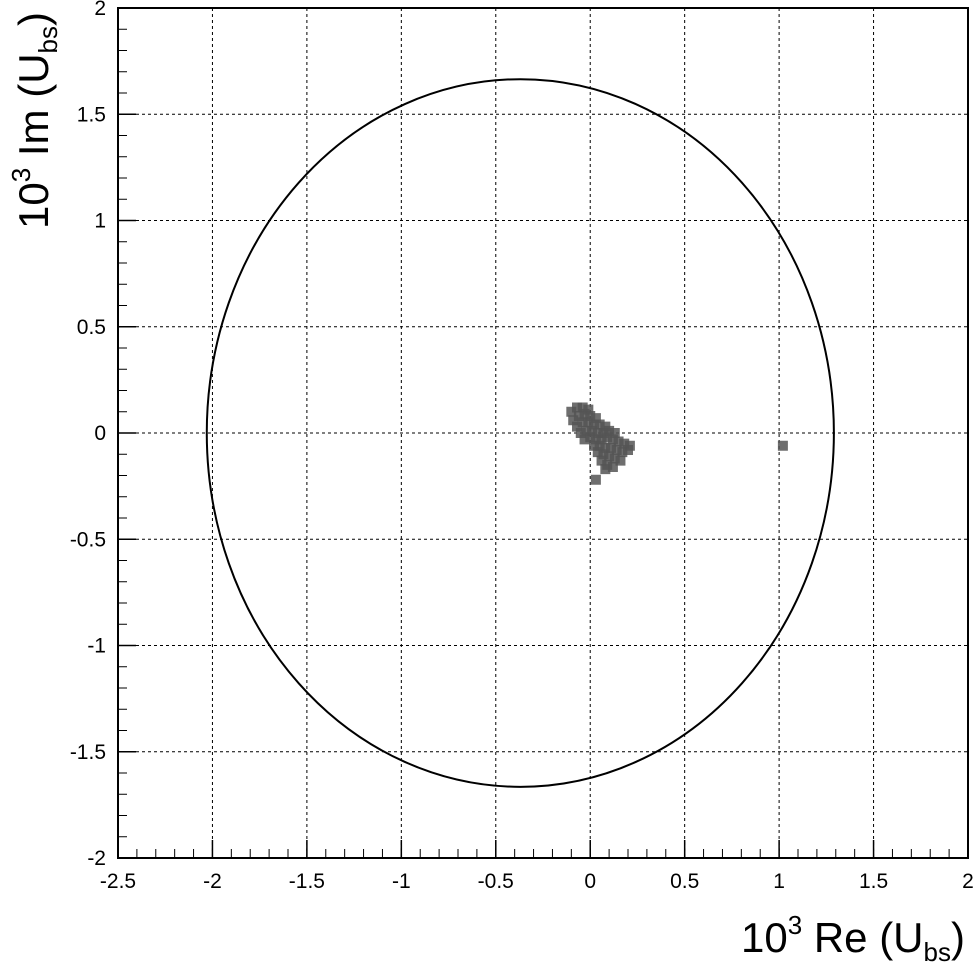 This screenshot has height=966, width=977. What do you see at coordinates (88, 539) in the screenshot?
I see `y-tick-label: -0.5` at bounding box center [88, 539].